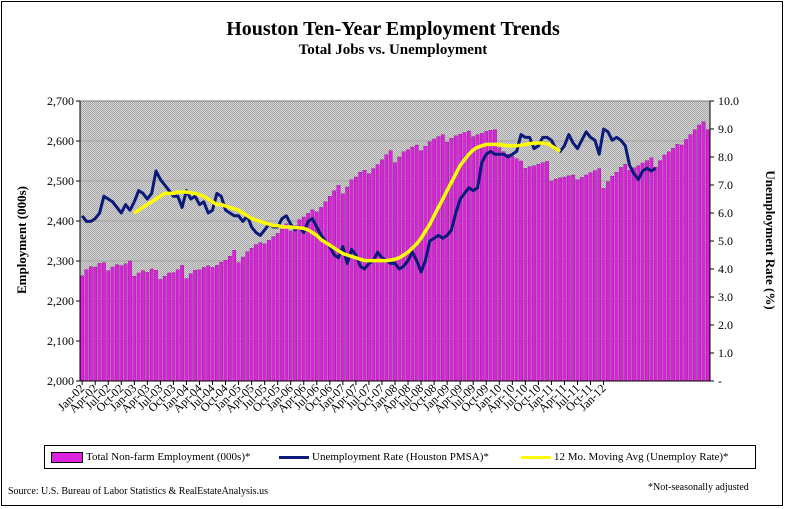 The image size is (786, 509). I want to click on y-tick-label: 2,700, so click(60, 101).